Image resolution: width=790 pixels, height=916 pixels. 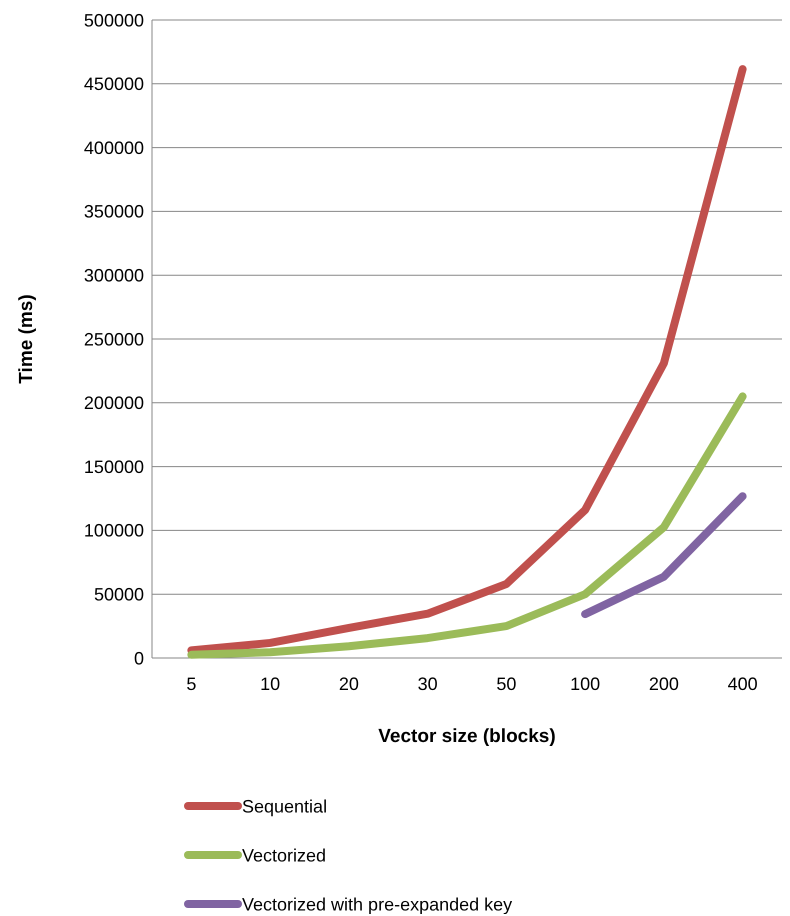 What do you see at coordinates (285, 806) in the screenshot?
I see `legend-label: Sequential` at bounding box center [285, 806].